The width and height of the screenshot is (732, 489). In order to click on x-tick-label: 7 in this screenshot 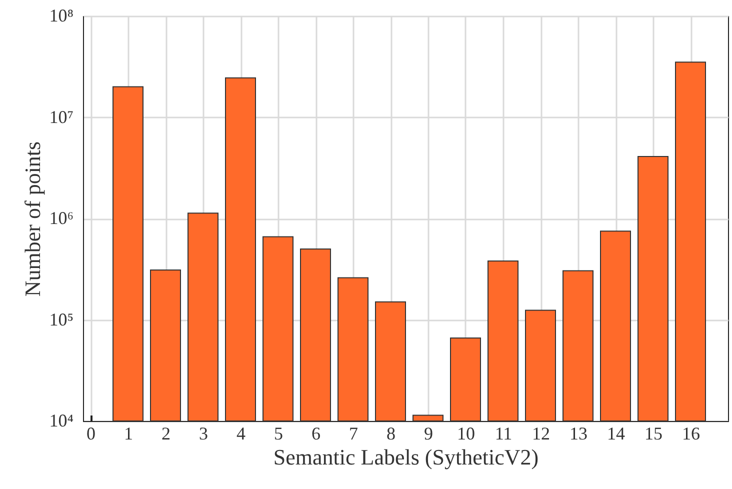, I will do `click(353, 434)`.